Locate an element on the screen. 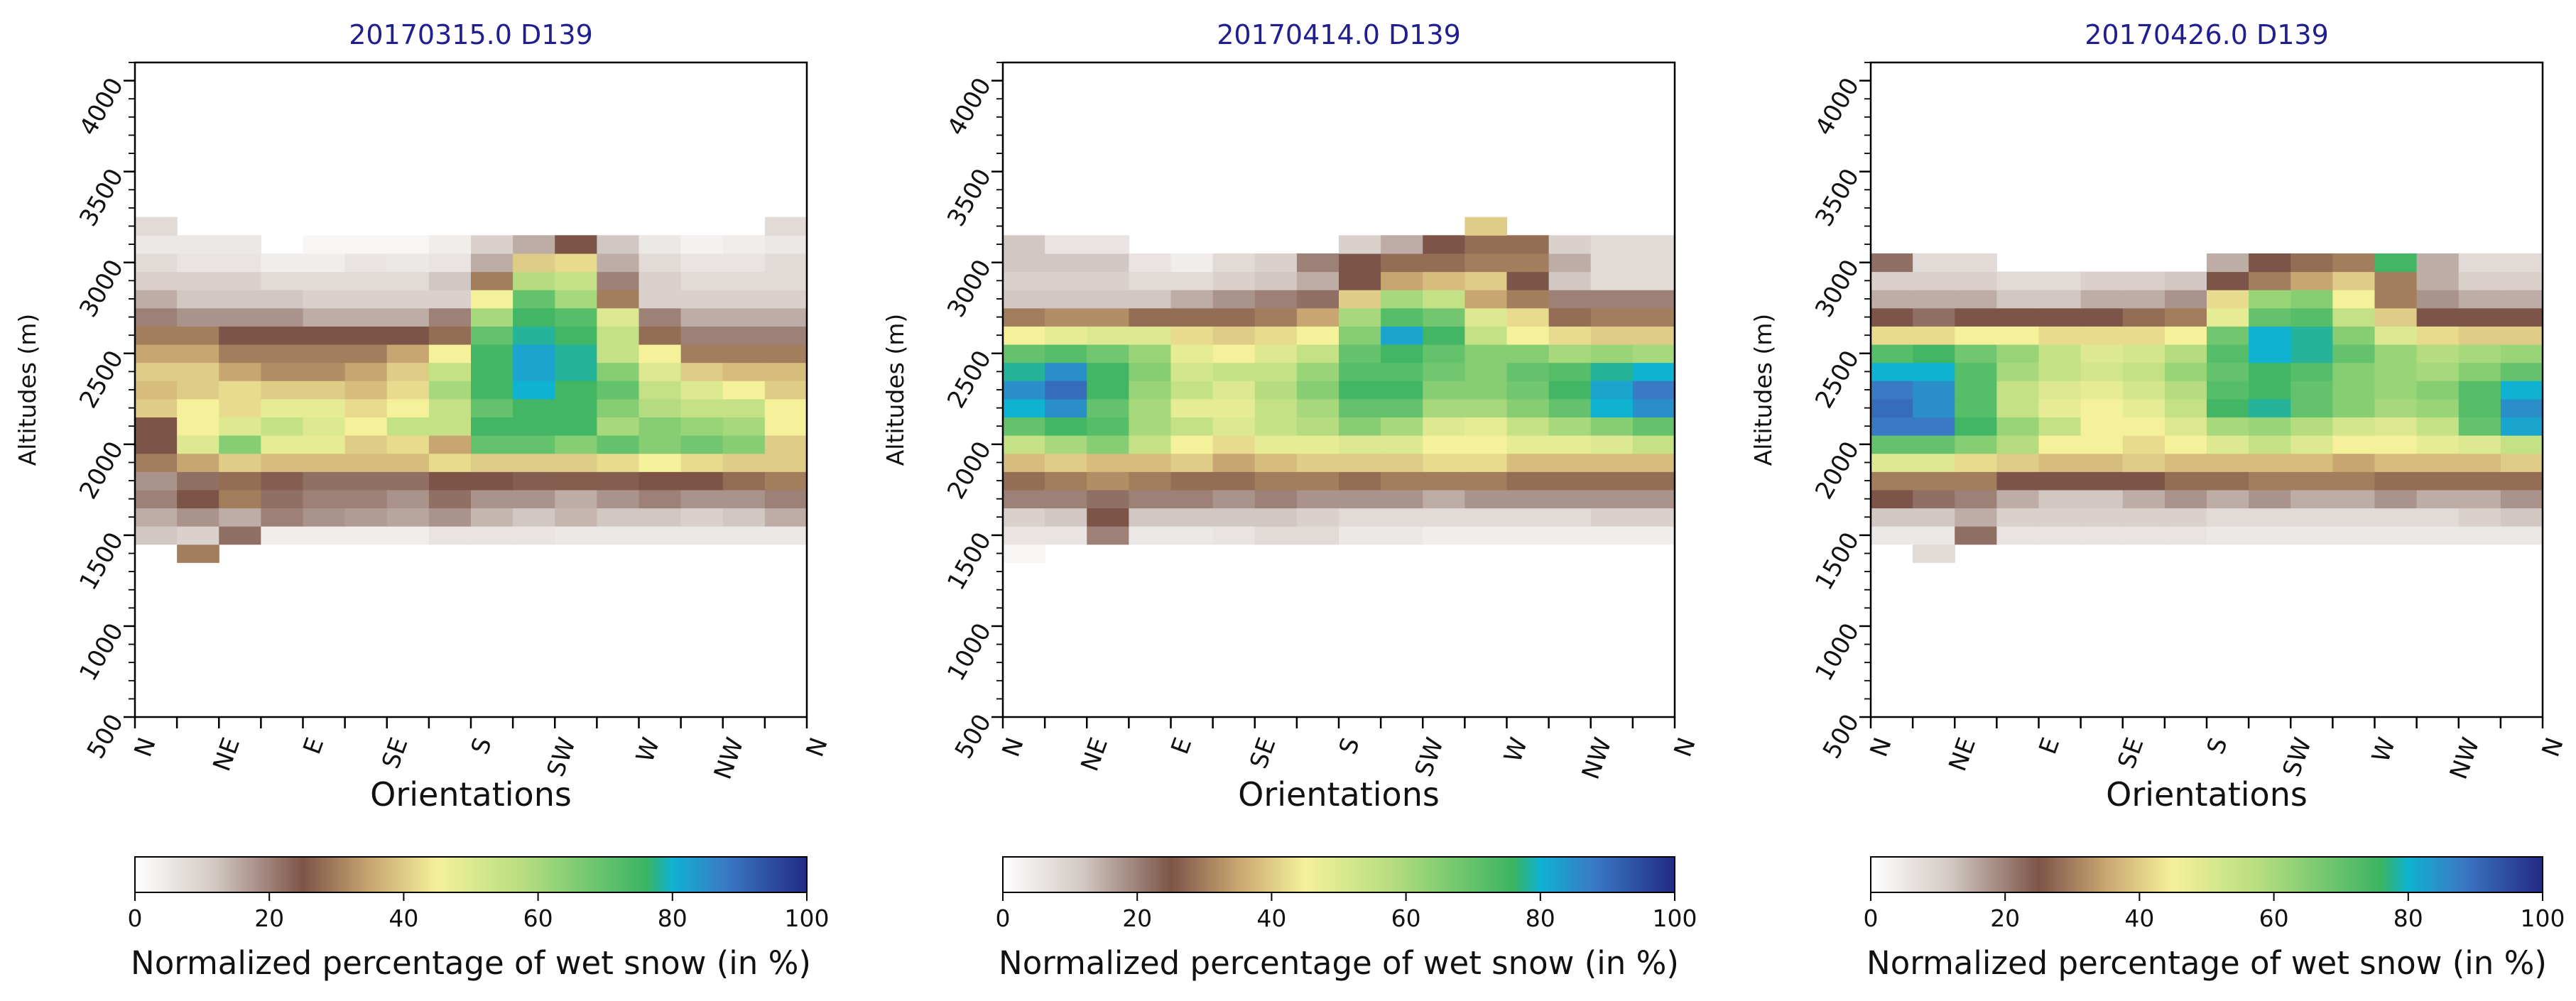  y-tick-label: 3500 is located at coordinates (969, 197).